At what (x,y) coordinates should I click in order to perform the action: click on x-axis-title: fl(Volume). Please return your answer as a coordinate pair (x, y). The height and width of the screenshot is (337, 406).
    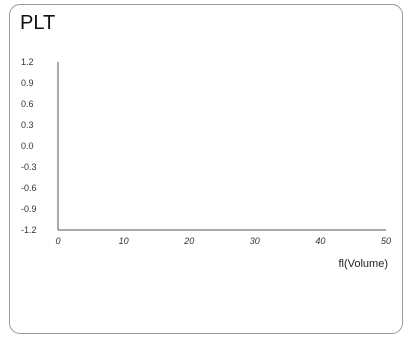
    Looking at the image, I should click on (363, 264).